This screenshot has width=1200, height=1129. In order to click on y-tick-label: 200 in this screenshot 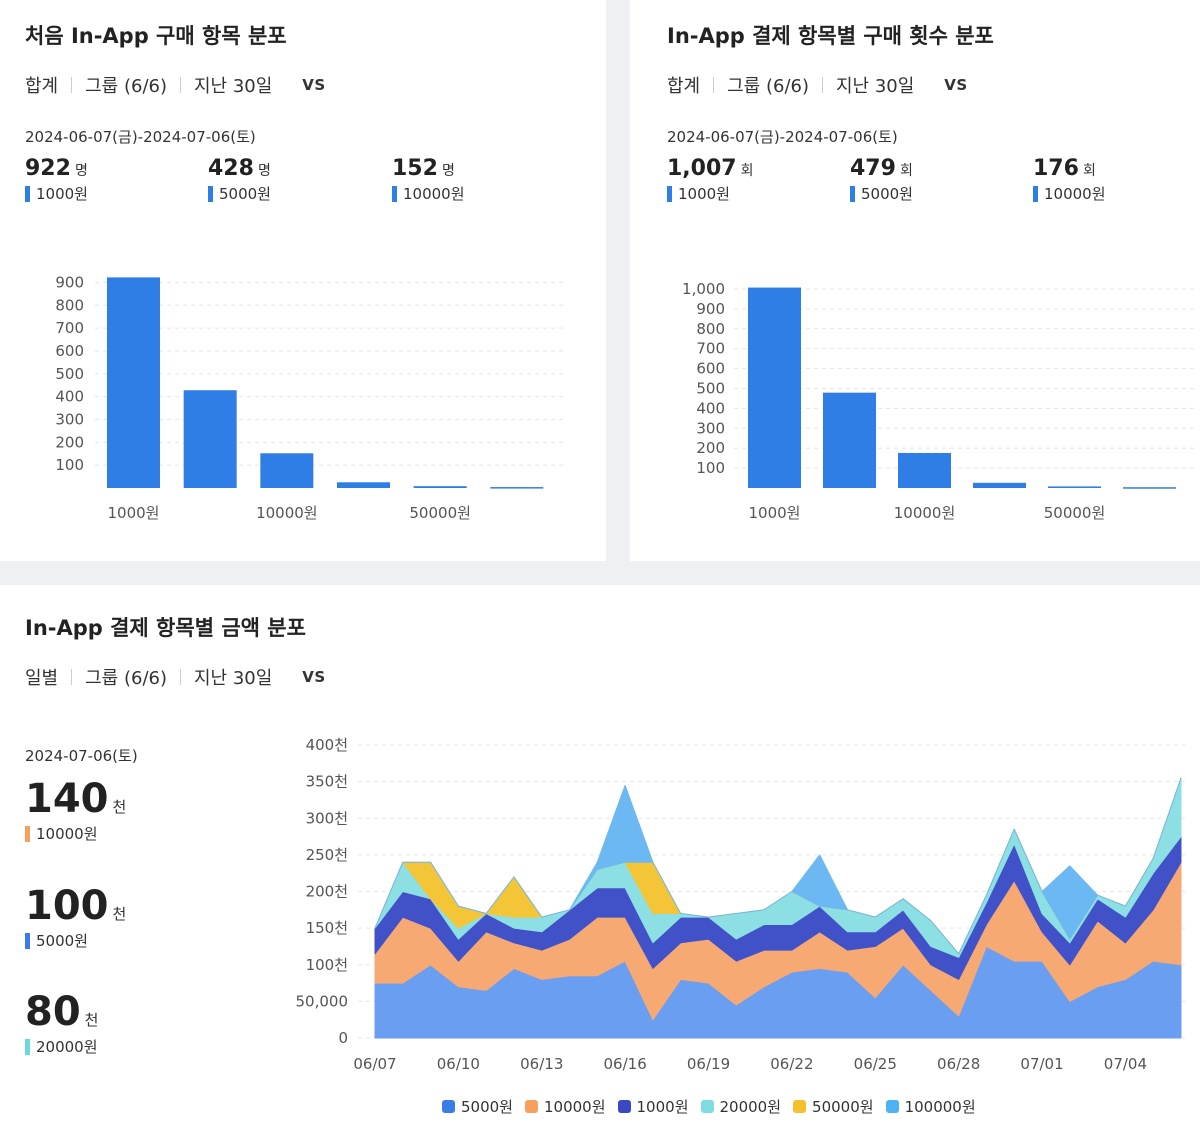, I will do `click(69, 442)`.